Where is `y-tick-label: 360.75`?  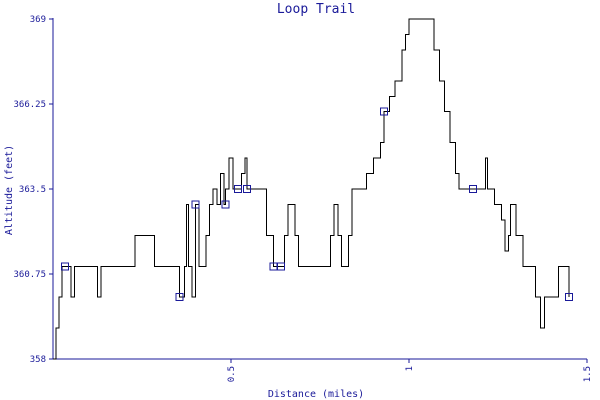
y-tick-label: 360.75 is located at coordinates (29, 275).